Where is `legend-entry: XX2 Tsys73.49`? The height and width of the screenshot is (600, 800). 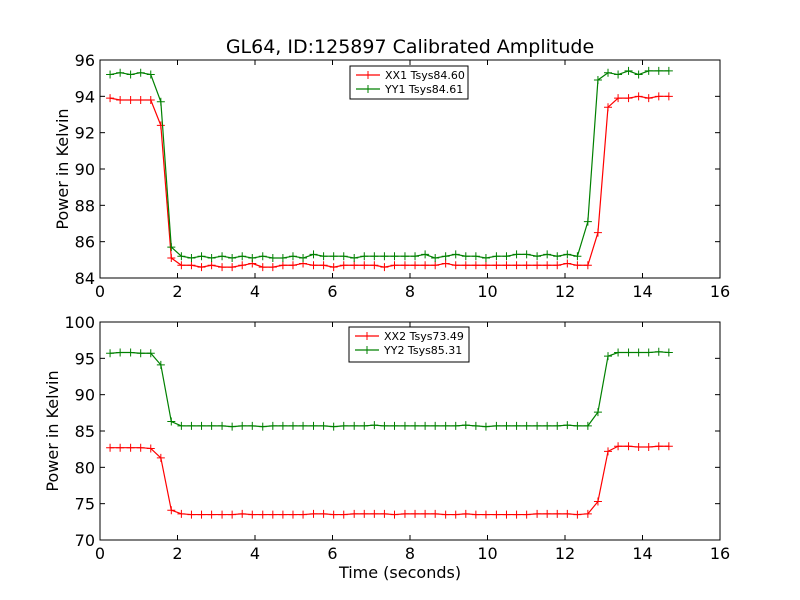 legend-entry: XX2 Tsys73.49 is located at coordinates (409, 336).